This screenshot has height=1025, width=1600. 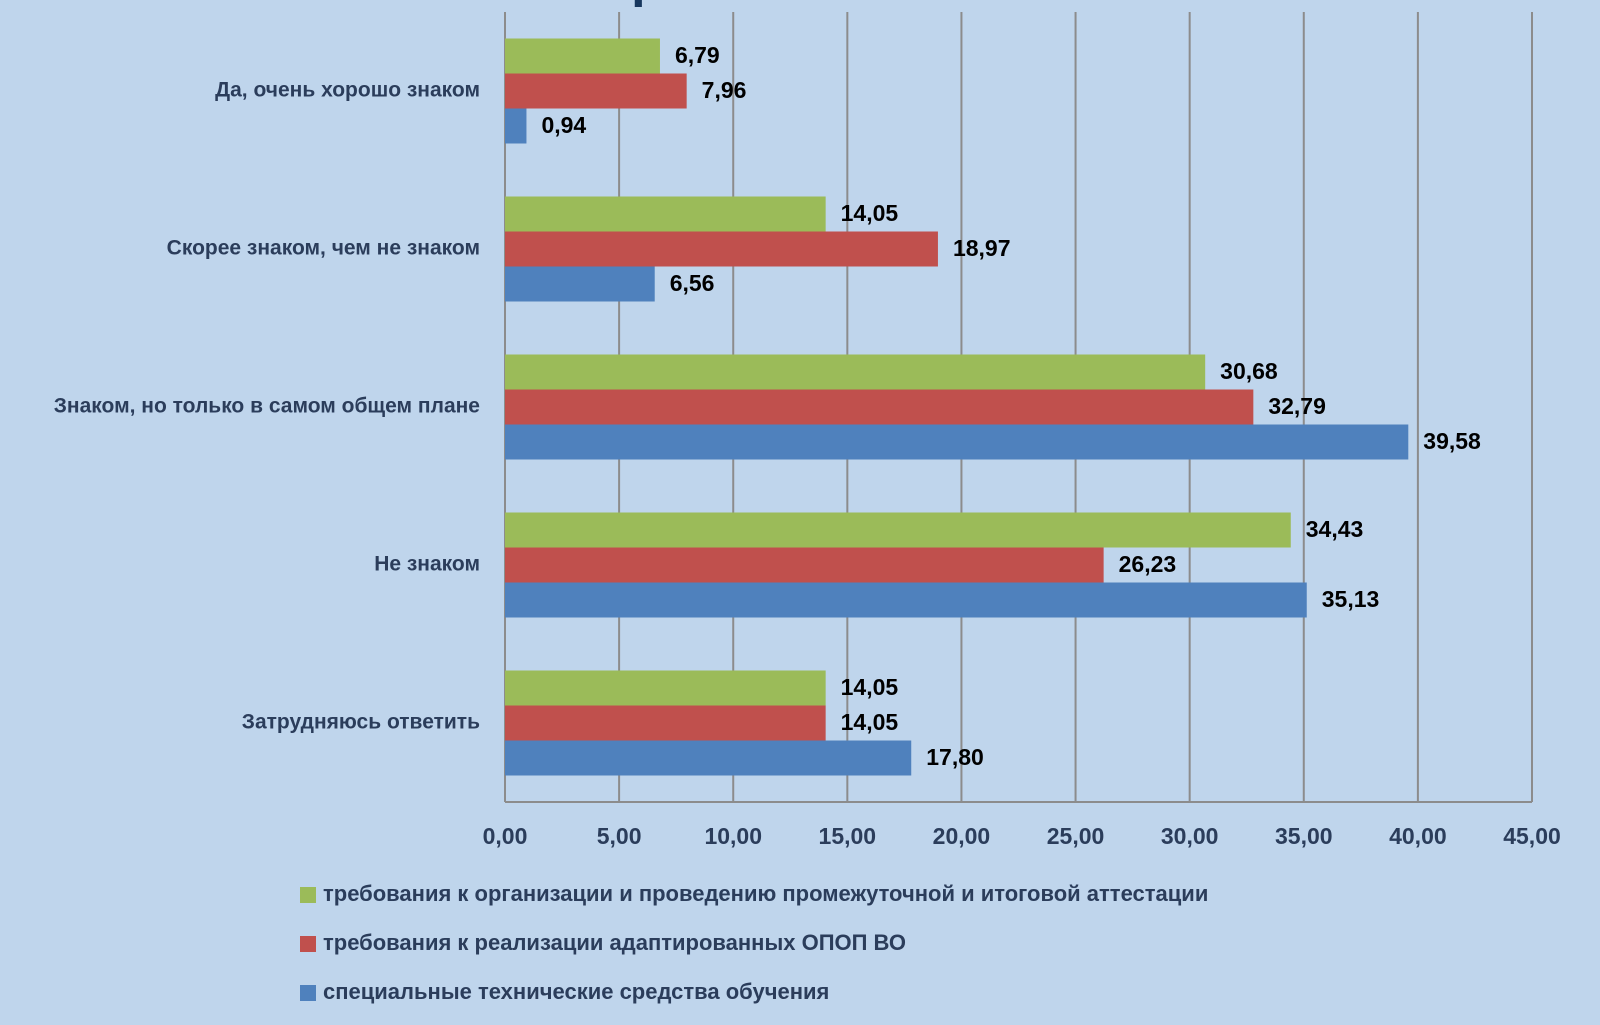 I want to click on data-label: 32,79, so click(x=1297, y=406).